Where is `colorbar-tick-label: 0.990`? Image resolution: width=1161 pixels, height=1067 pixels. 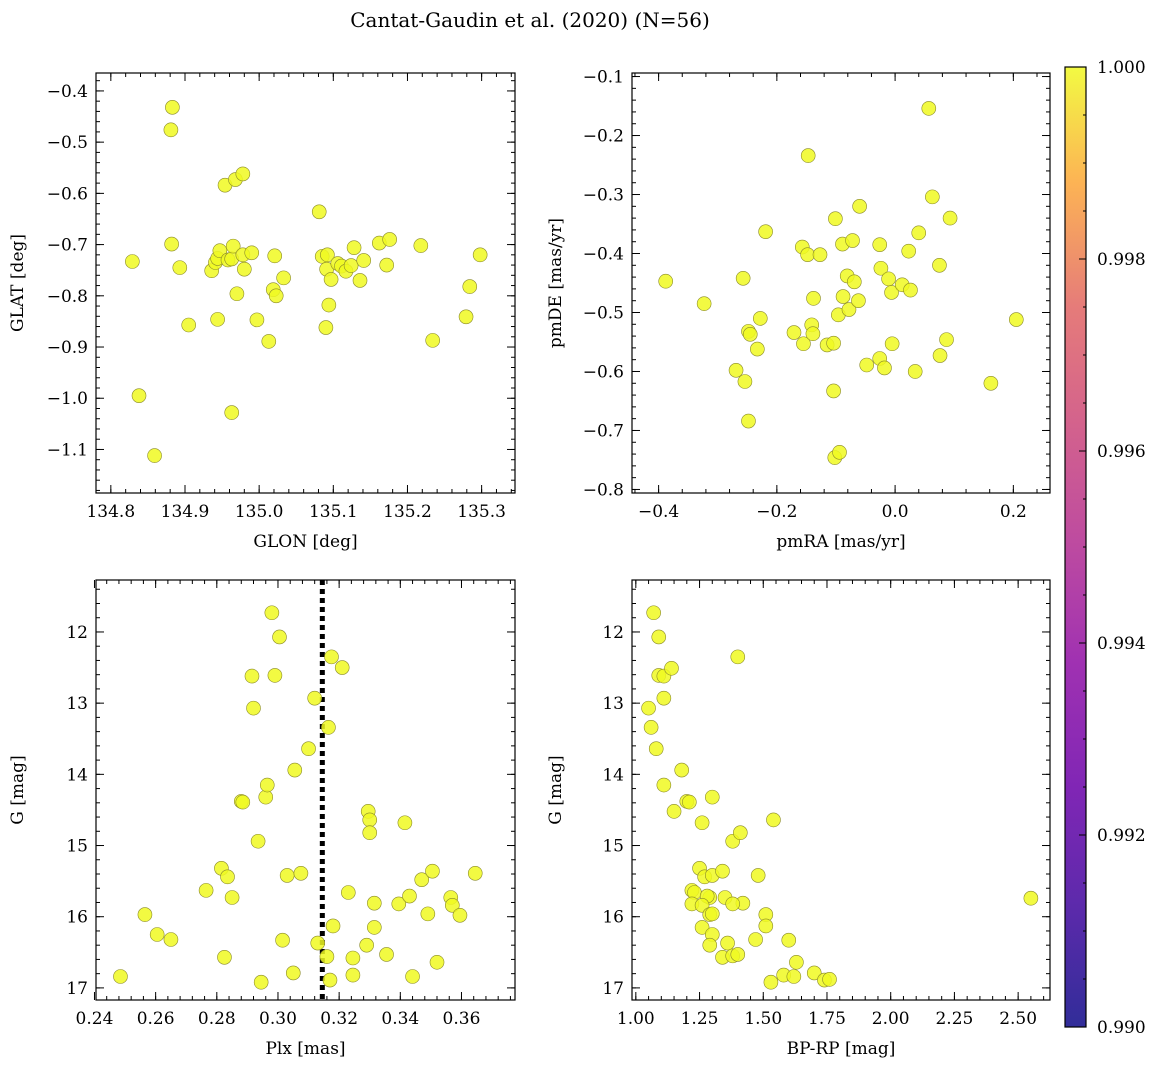 colorbar-tick-label: 0.990 is located at coordinates (1121, 1028).